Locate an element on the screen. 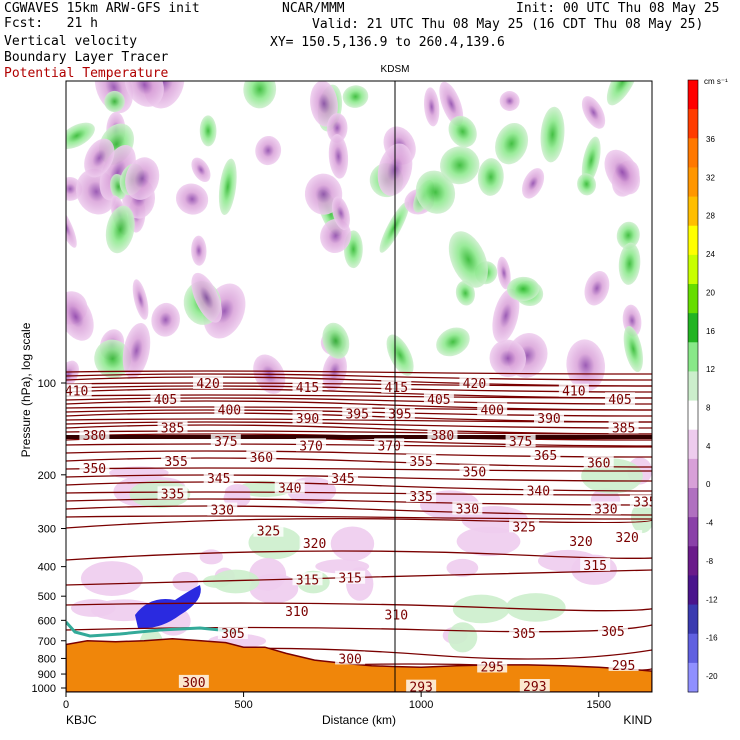  colorbar-label: -20 is located at coordinates (712, 676).